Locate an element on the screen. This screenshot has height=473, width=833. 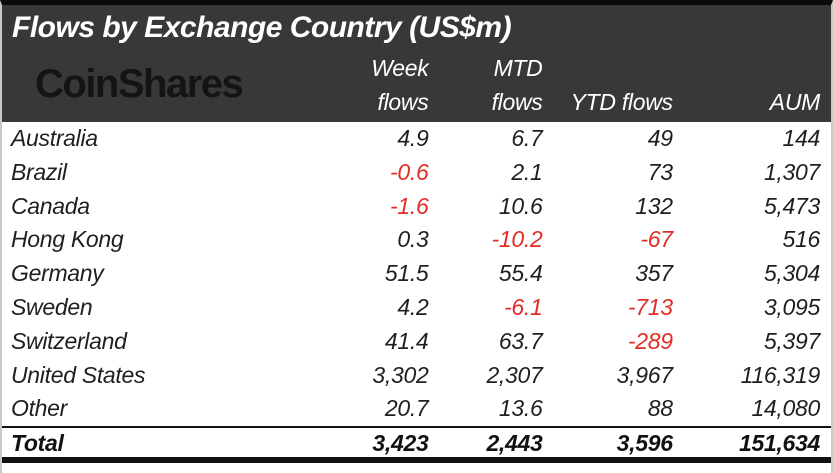
country-cell: Canada is located at coordinates (50, 205).